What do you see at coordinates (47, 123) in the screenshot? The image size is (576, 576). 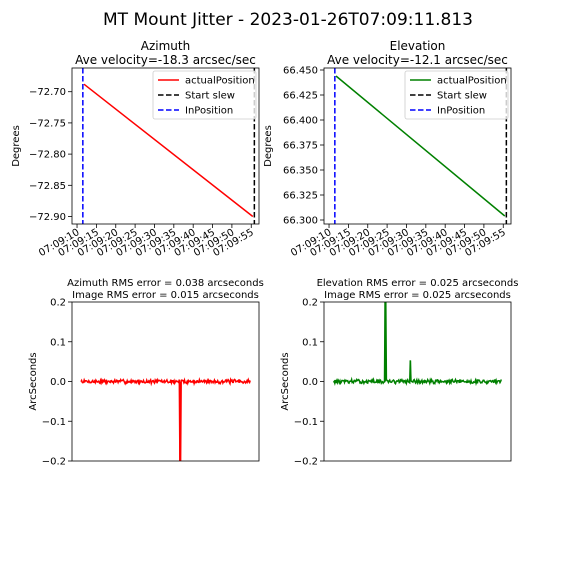 I see `y-tick-label: −72.75` at bounding box center [47, 123].